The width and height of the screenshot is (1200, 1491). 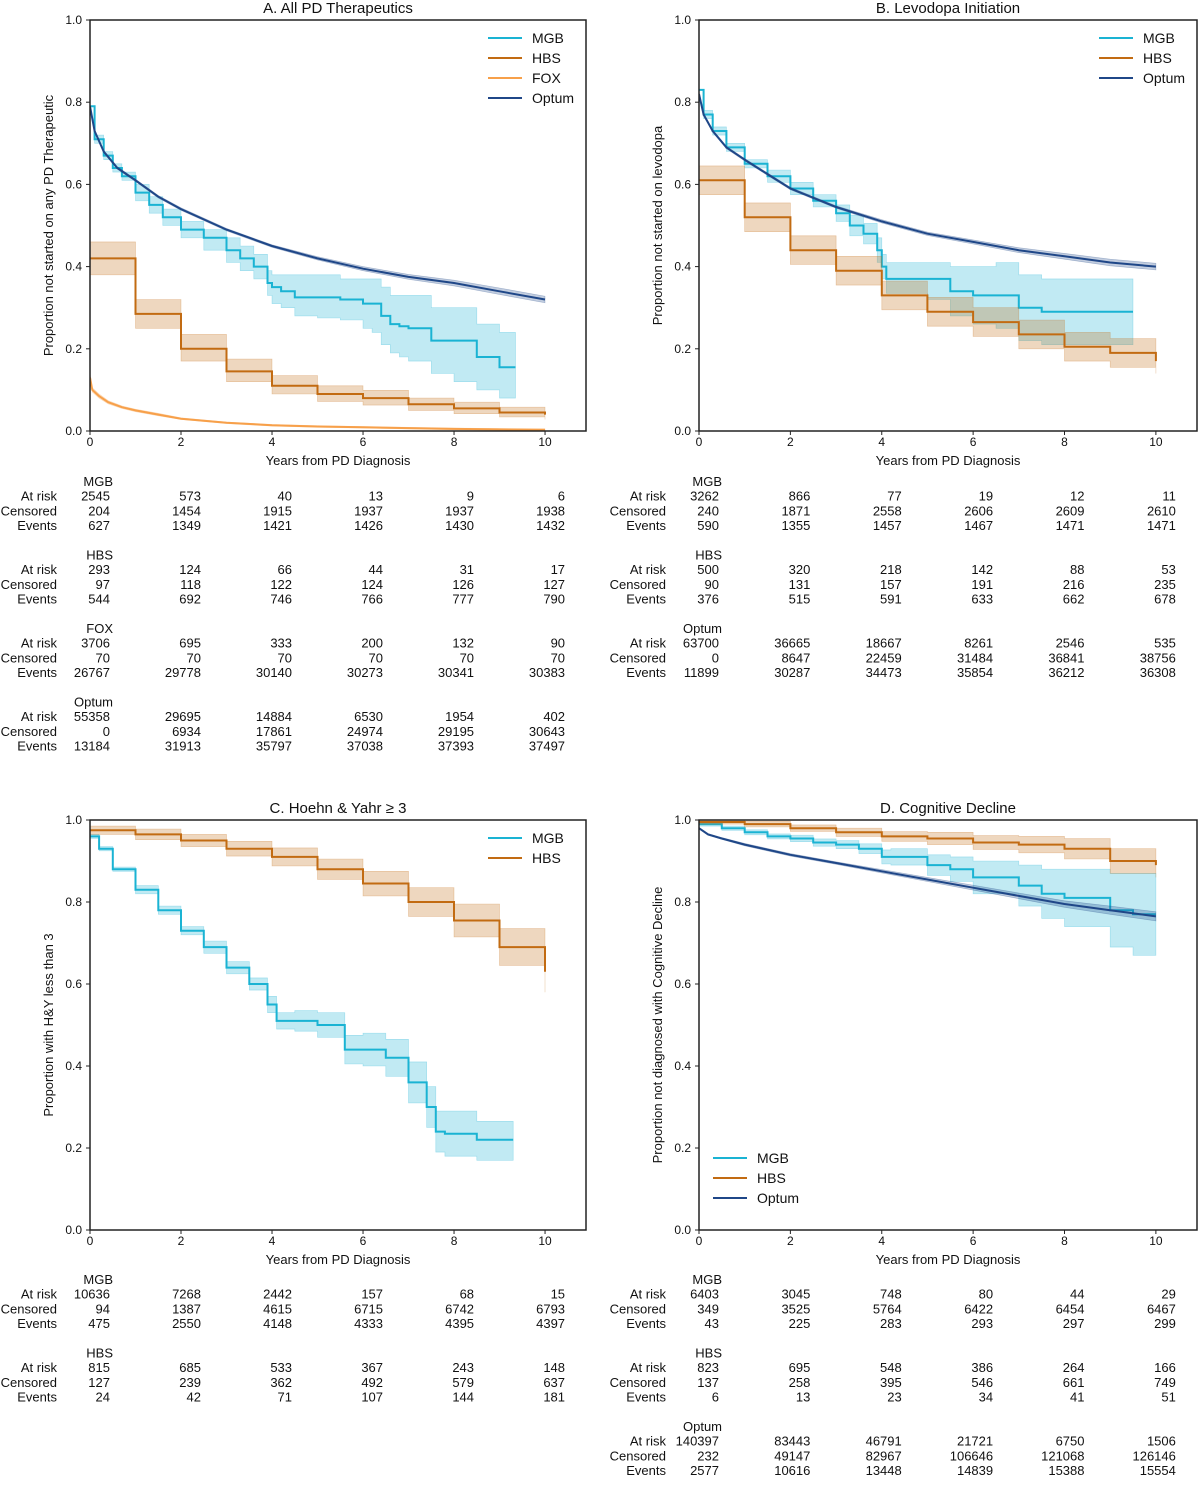 I want to click on at-risk-value: 11, so click(x=1169, y=496).